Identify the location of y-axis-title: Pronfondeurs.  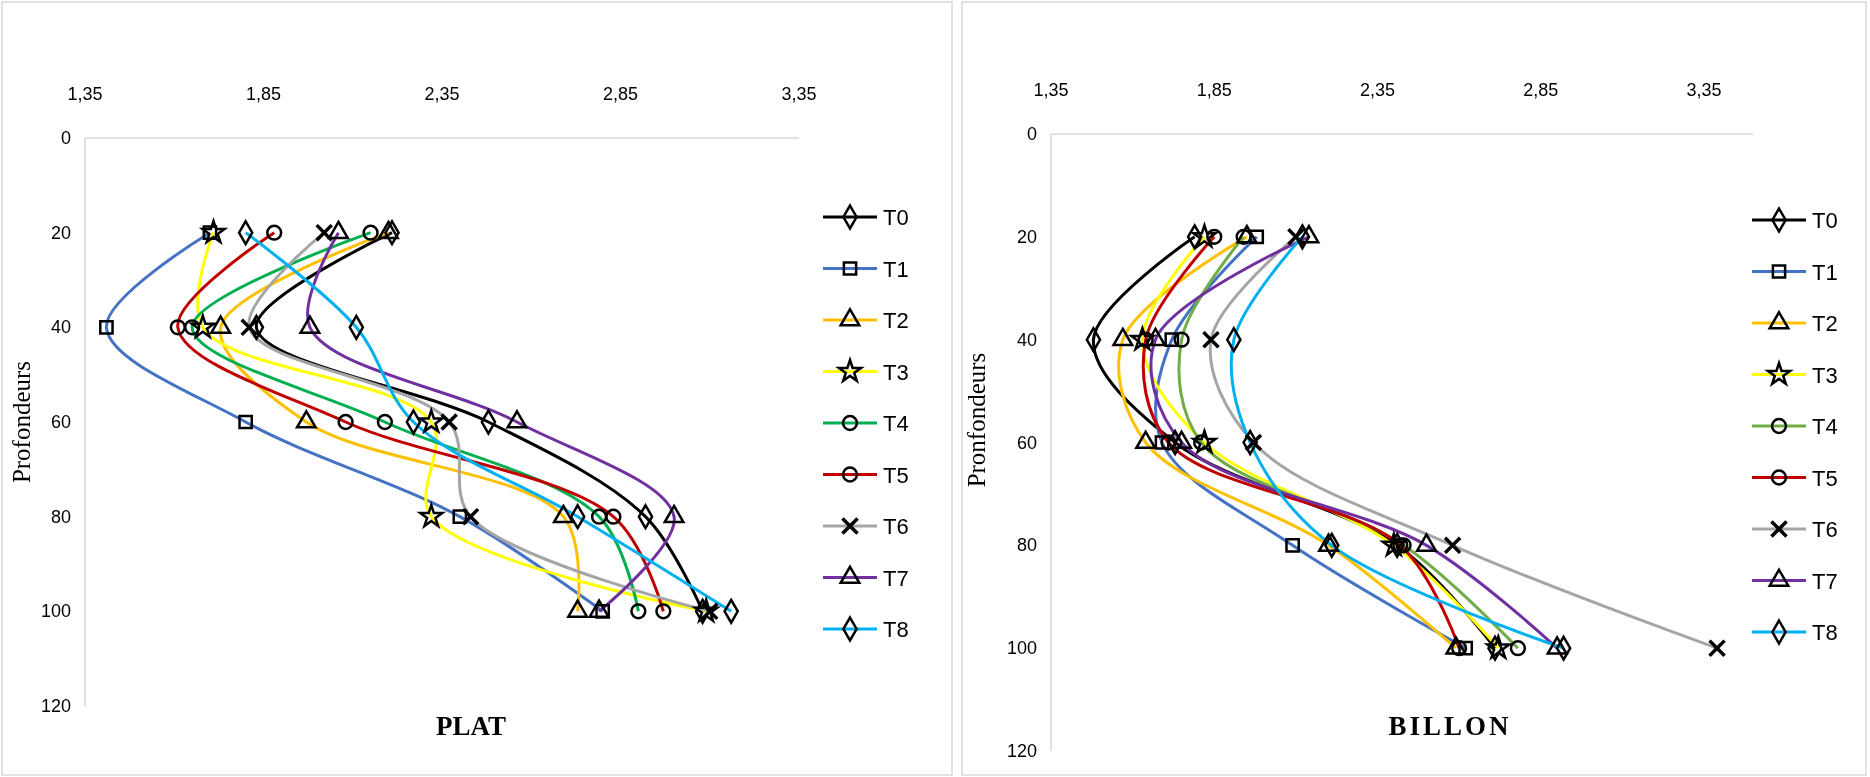
(976, 420).